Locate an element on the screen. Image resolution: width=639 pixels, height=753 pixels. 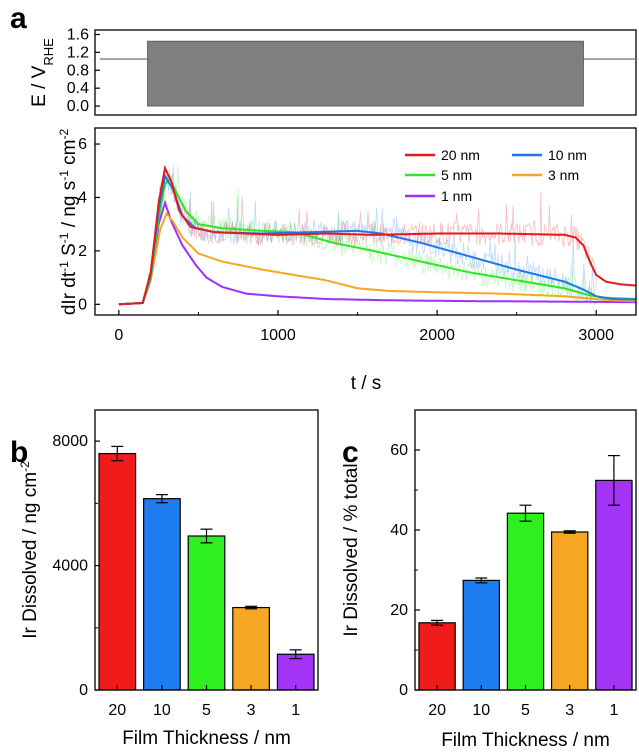
legend-label: 20 nm is located at coordinates (460, 155).